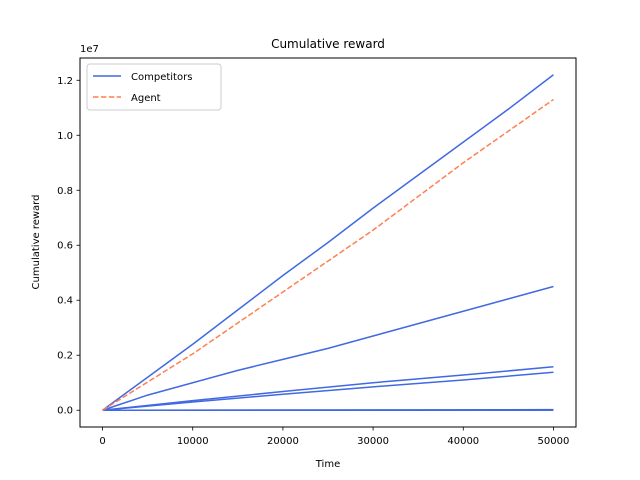 The height and width of the screenshot is (480, 640). I want to click on x-tick-label: 30000, so click(373, 441).